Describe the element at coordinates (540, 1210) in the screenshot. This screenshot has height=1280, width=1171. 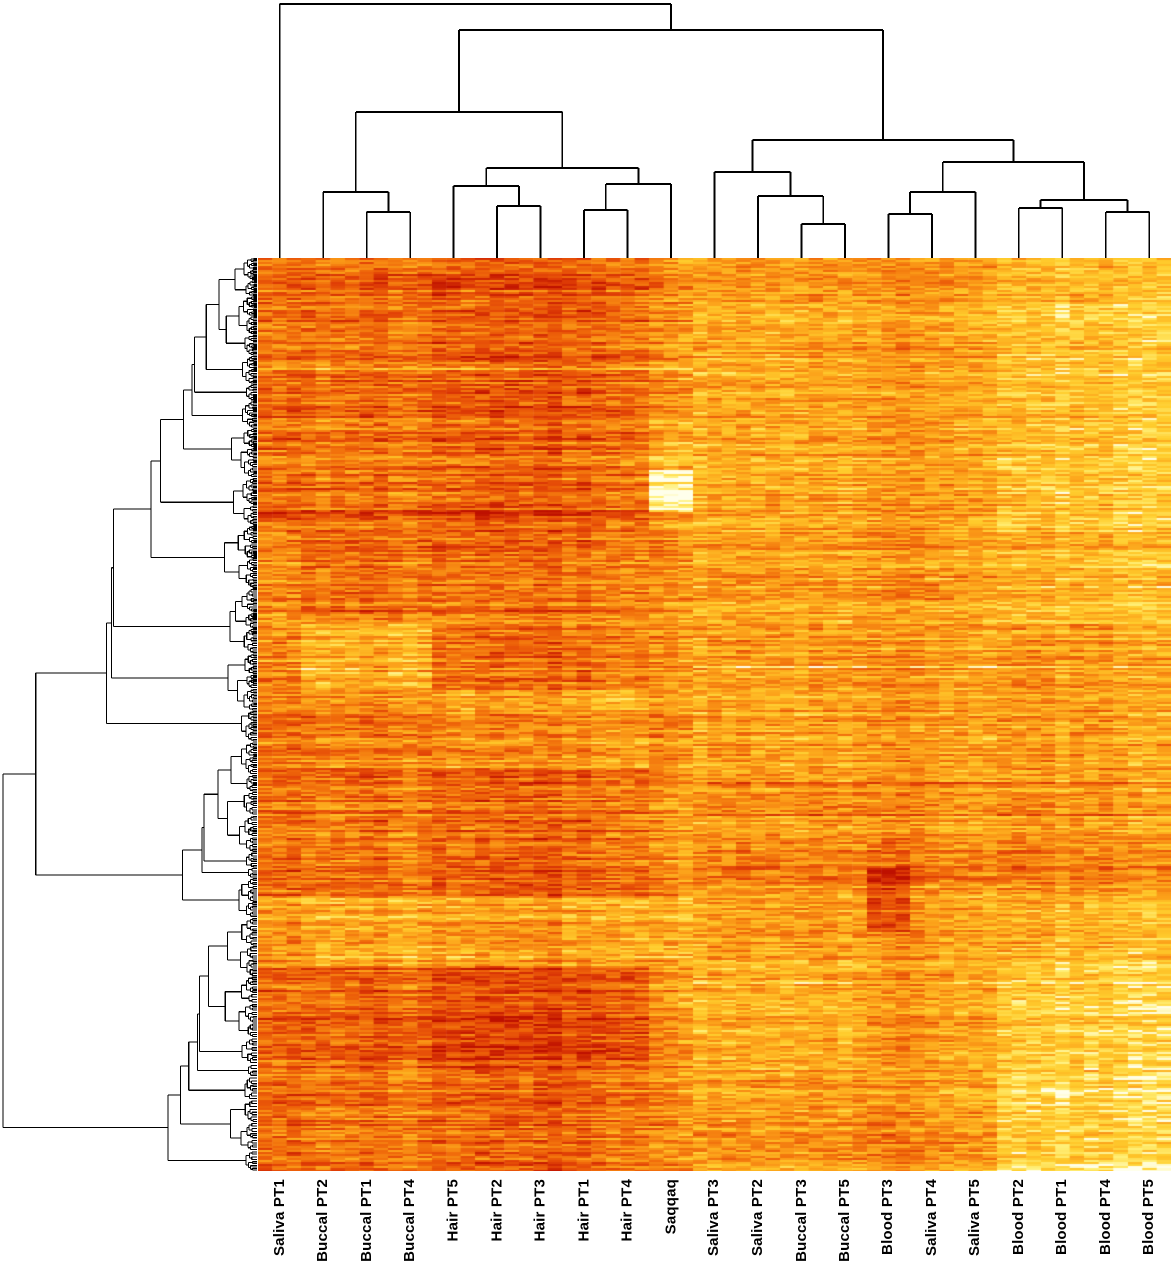
I see `column-label: Hair PT3` at that location.